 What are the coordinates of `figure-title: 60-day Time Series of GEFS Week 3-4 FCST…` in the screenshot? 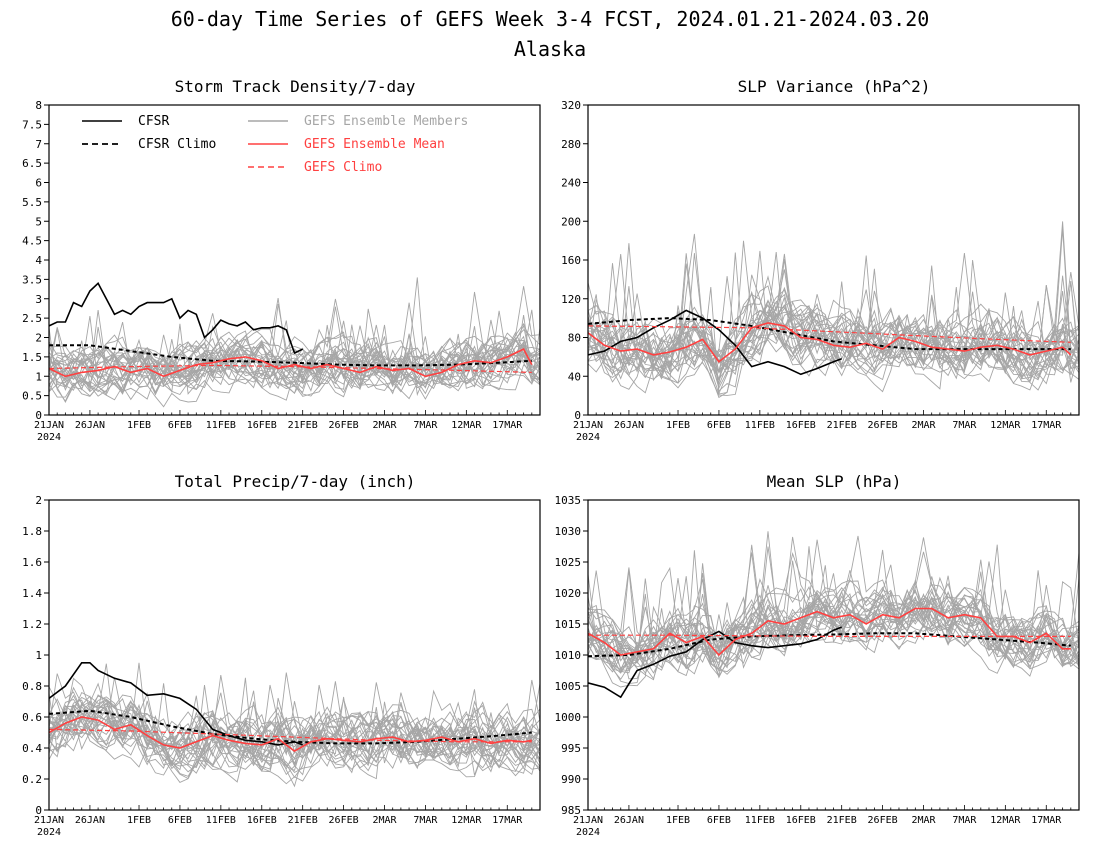 It's located at (550, 19).